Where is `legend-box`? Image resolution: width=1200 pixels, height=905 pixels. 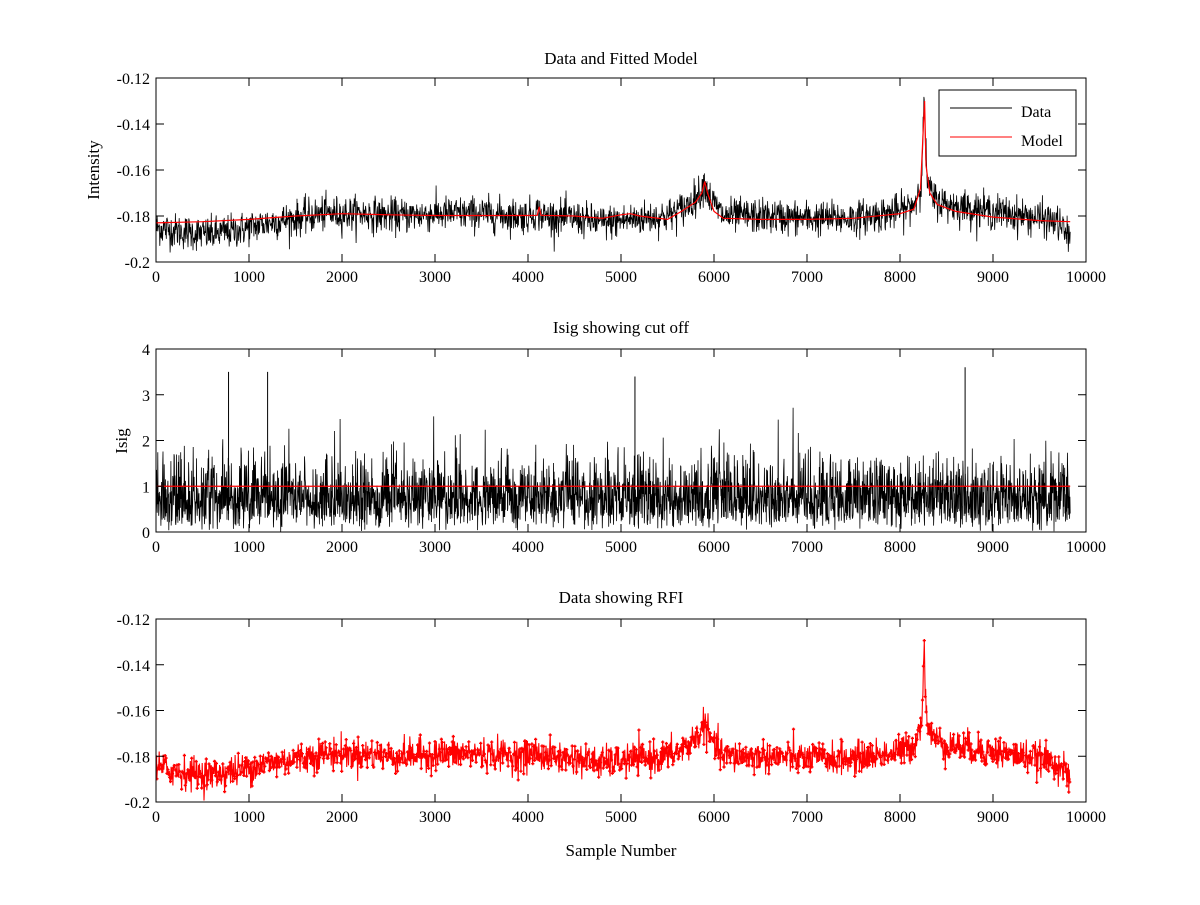
legend-box is located at coordinates (1007, 123).